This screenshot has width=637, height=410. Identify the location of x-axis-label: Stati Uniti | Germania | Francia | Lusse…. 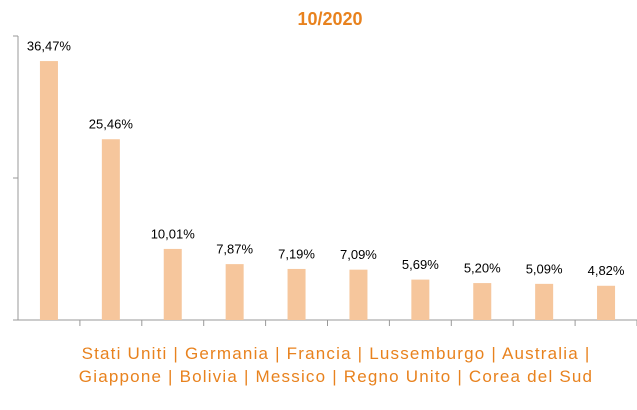
(336, 365).